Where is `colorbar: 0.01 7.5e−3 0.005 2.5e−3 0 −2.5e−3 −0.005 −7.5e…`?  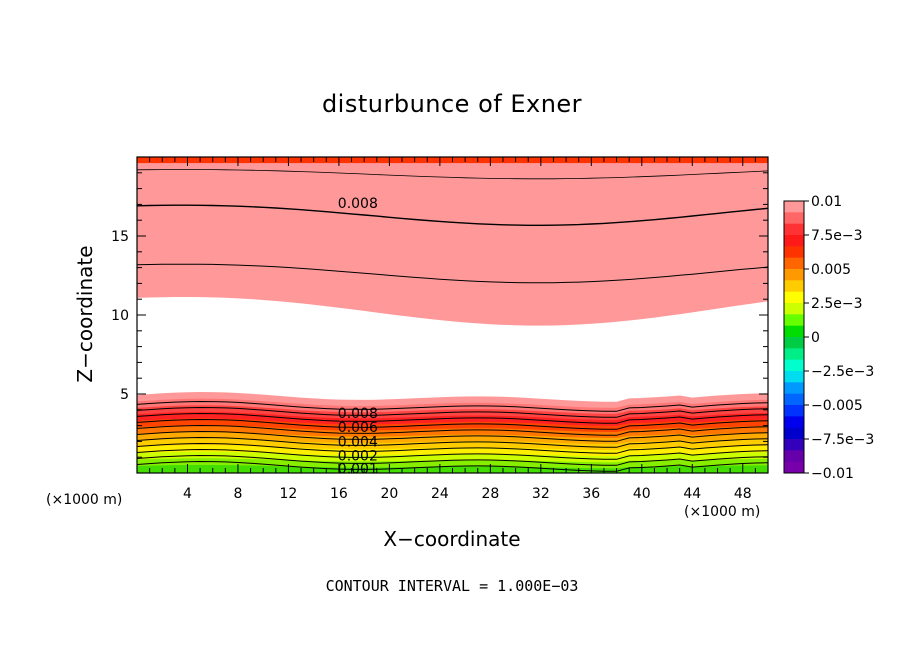 colorbar: 0.01 7.5e−3 0.005 2.5e−3 0 −2.5e−3 −0.005 −7.5e… is located at coordinates (828, 338).